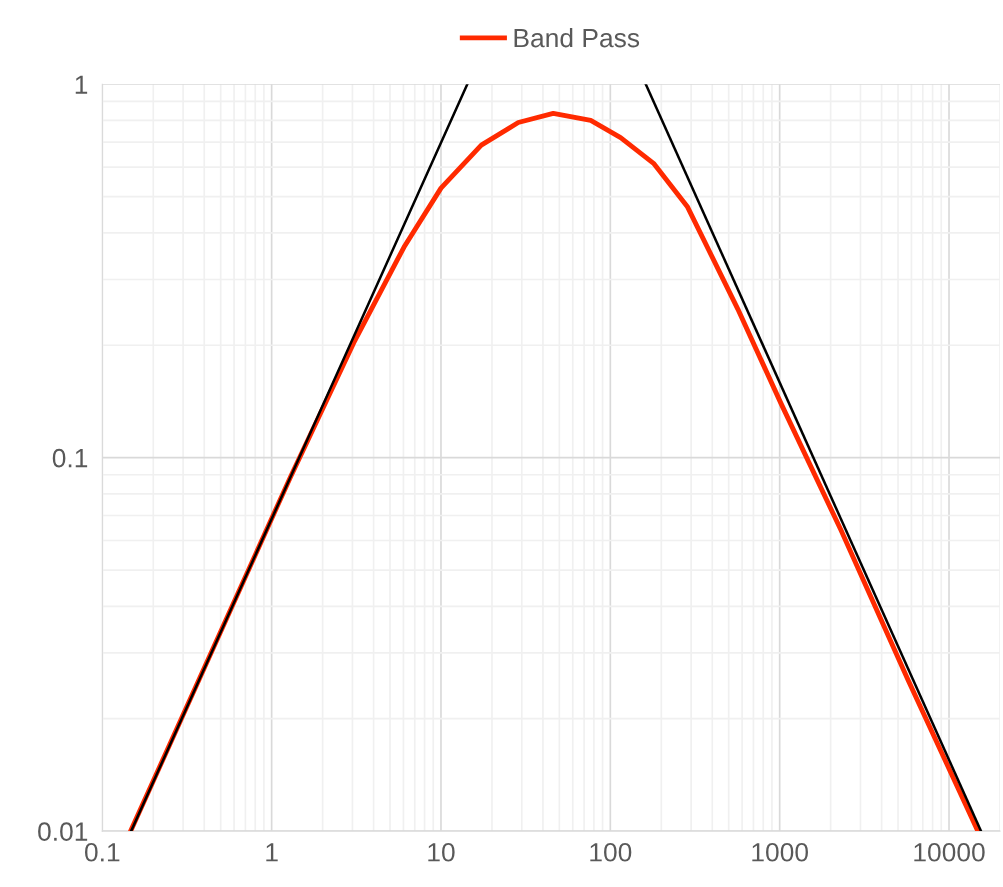 The image size is (1003, 887). I want to click on y-tick-label: 1, so click(81, 84).